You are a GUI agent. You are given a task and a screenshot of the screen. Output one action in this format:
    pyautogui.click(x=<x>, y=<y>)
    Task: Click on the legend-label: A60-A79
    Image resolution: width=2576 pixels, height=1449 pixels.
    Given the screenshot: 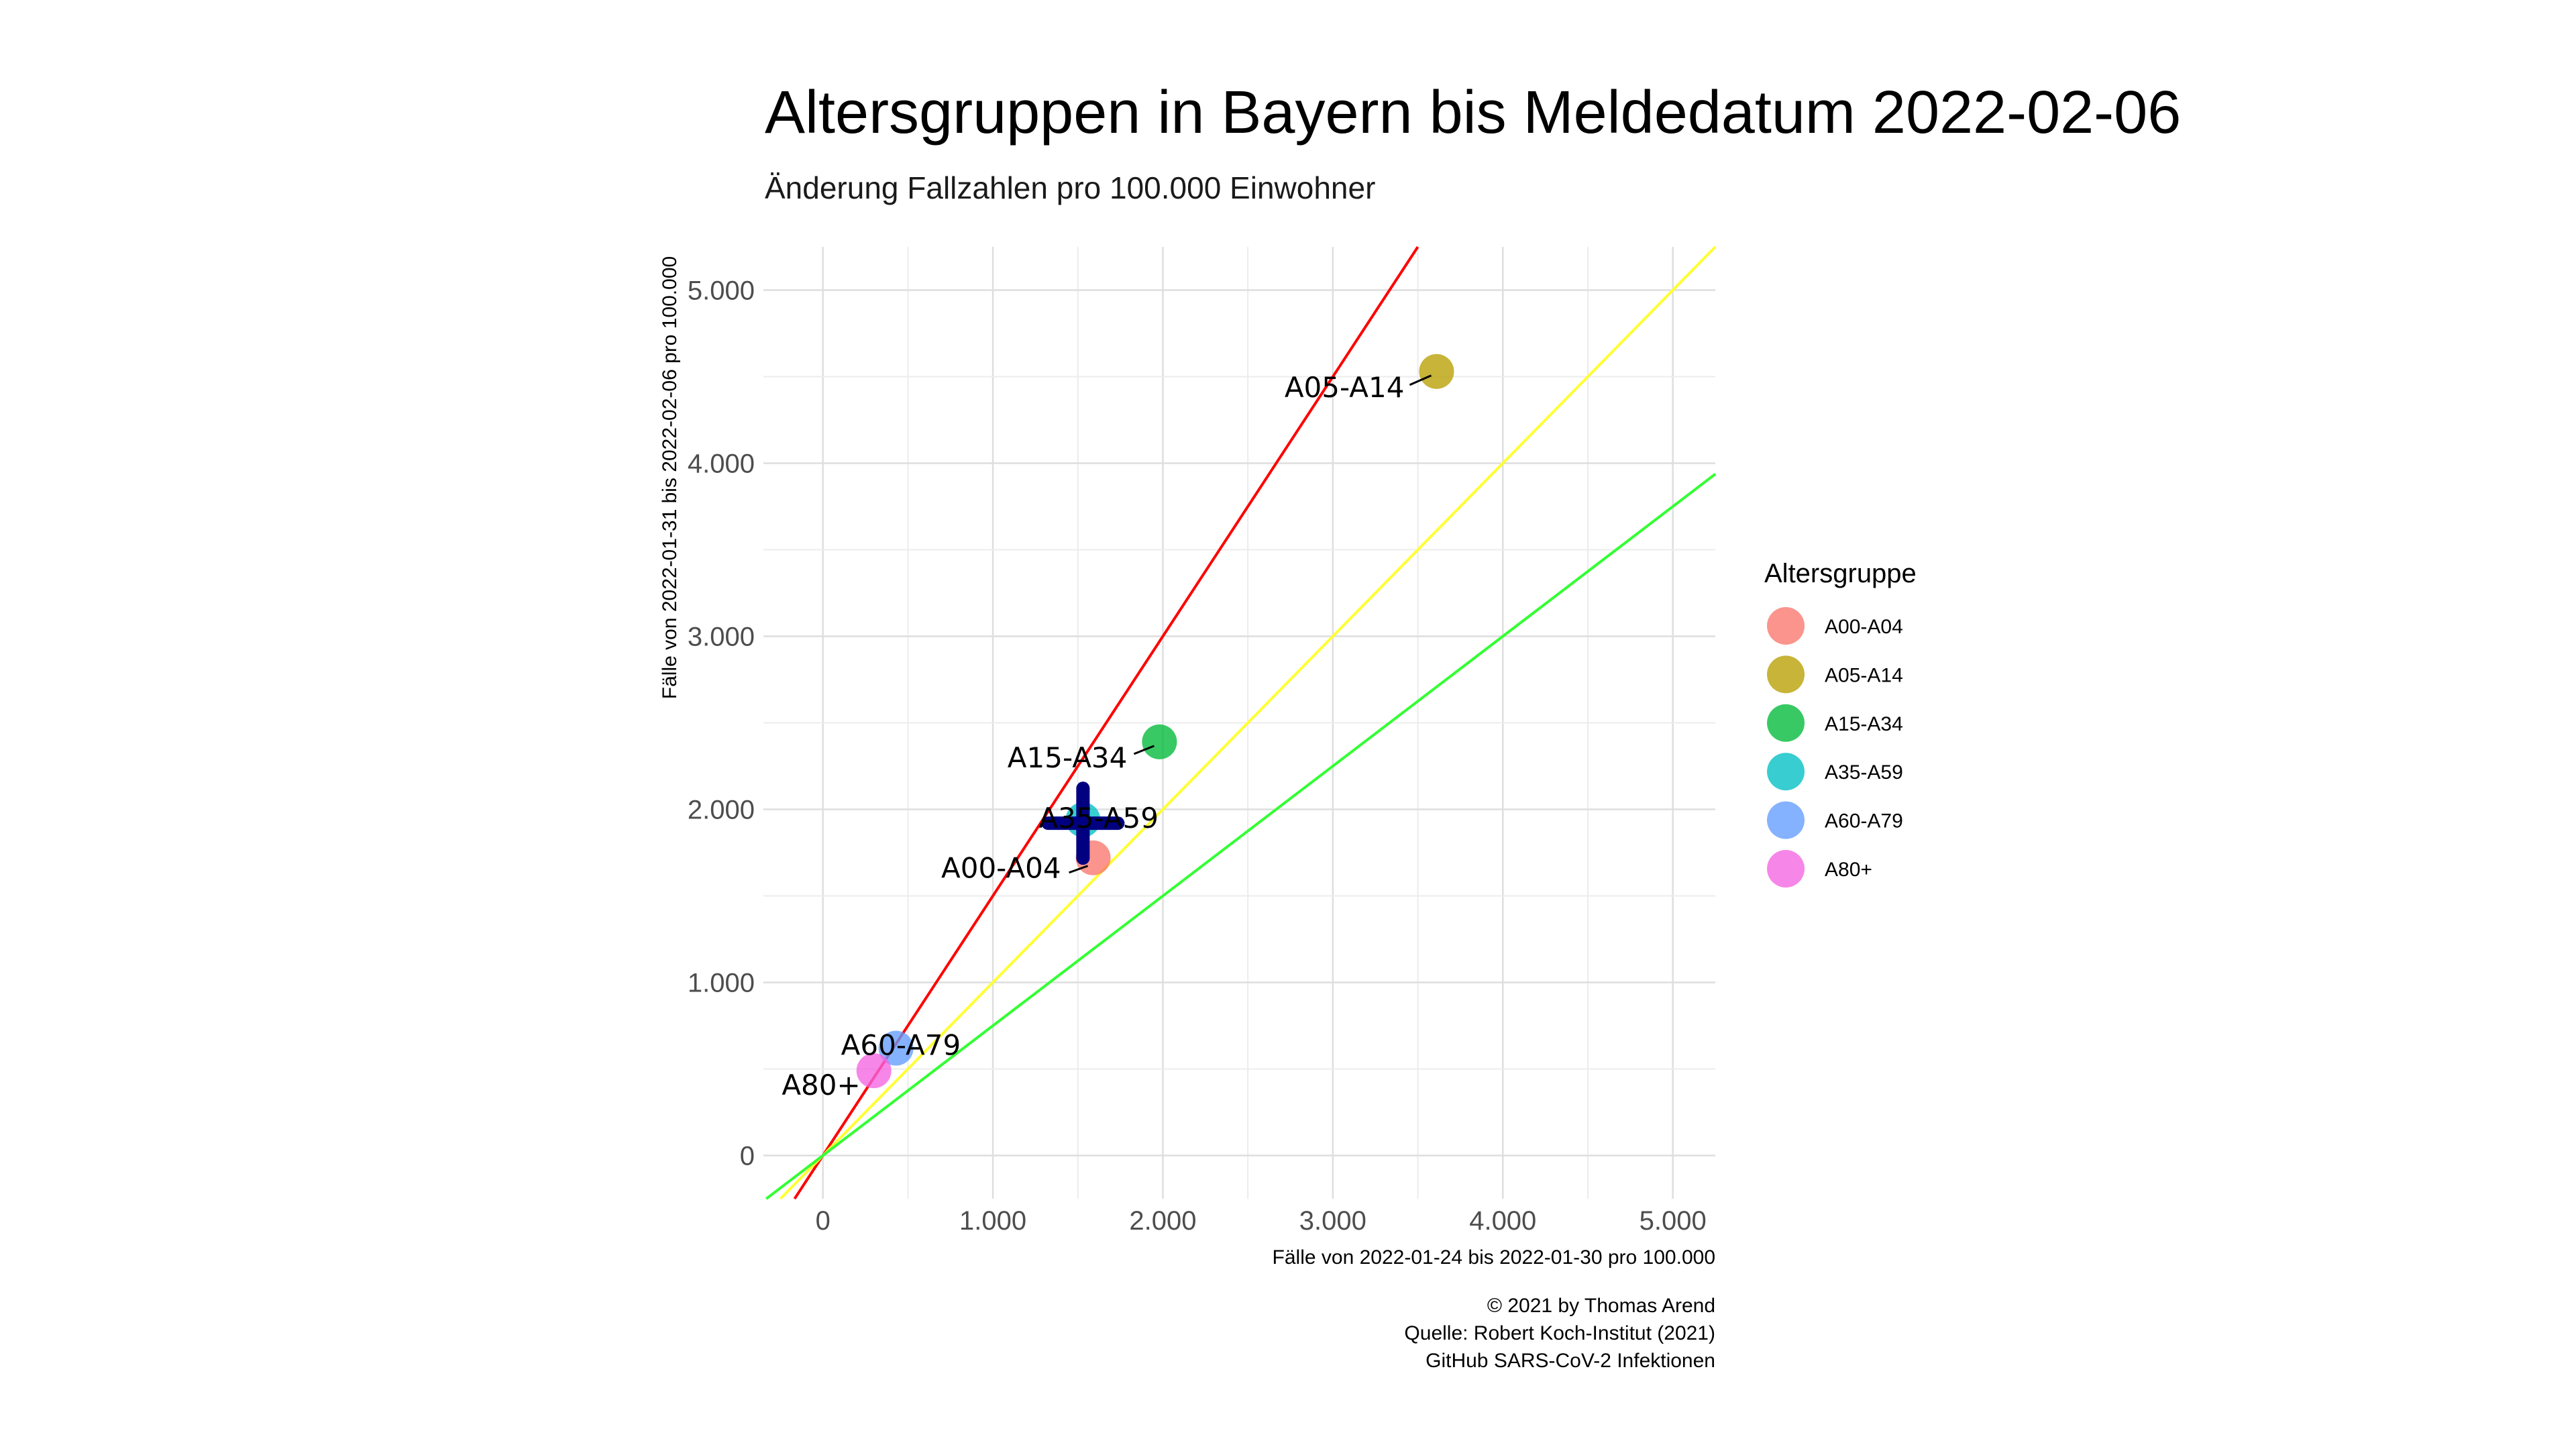 What is the action you would take?
    pyautogui.click(x=1864, y=821)
    